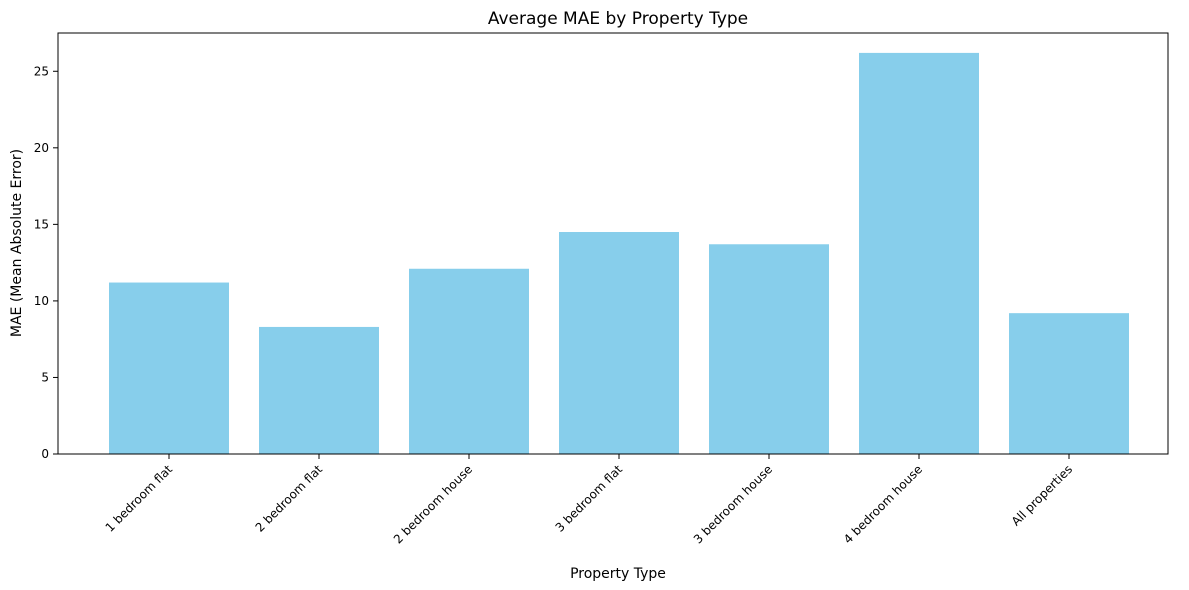  Describe the element at coordinates (433, 504) in the screenshot. I see `x-tick-label: 2 bedroom house` at that location.